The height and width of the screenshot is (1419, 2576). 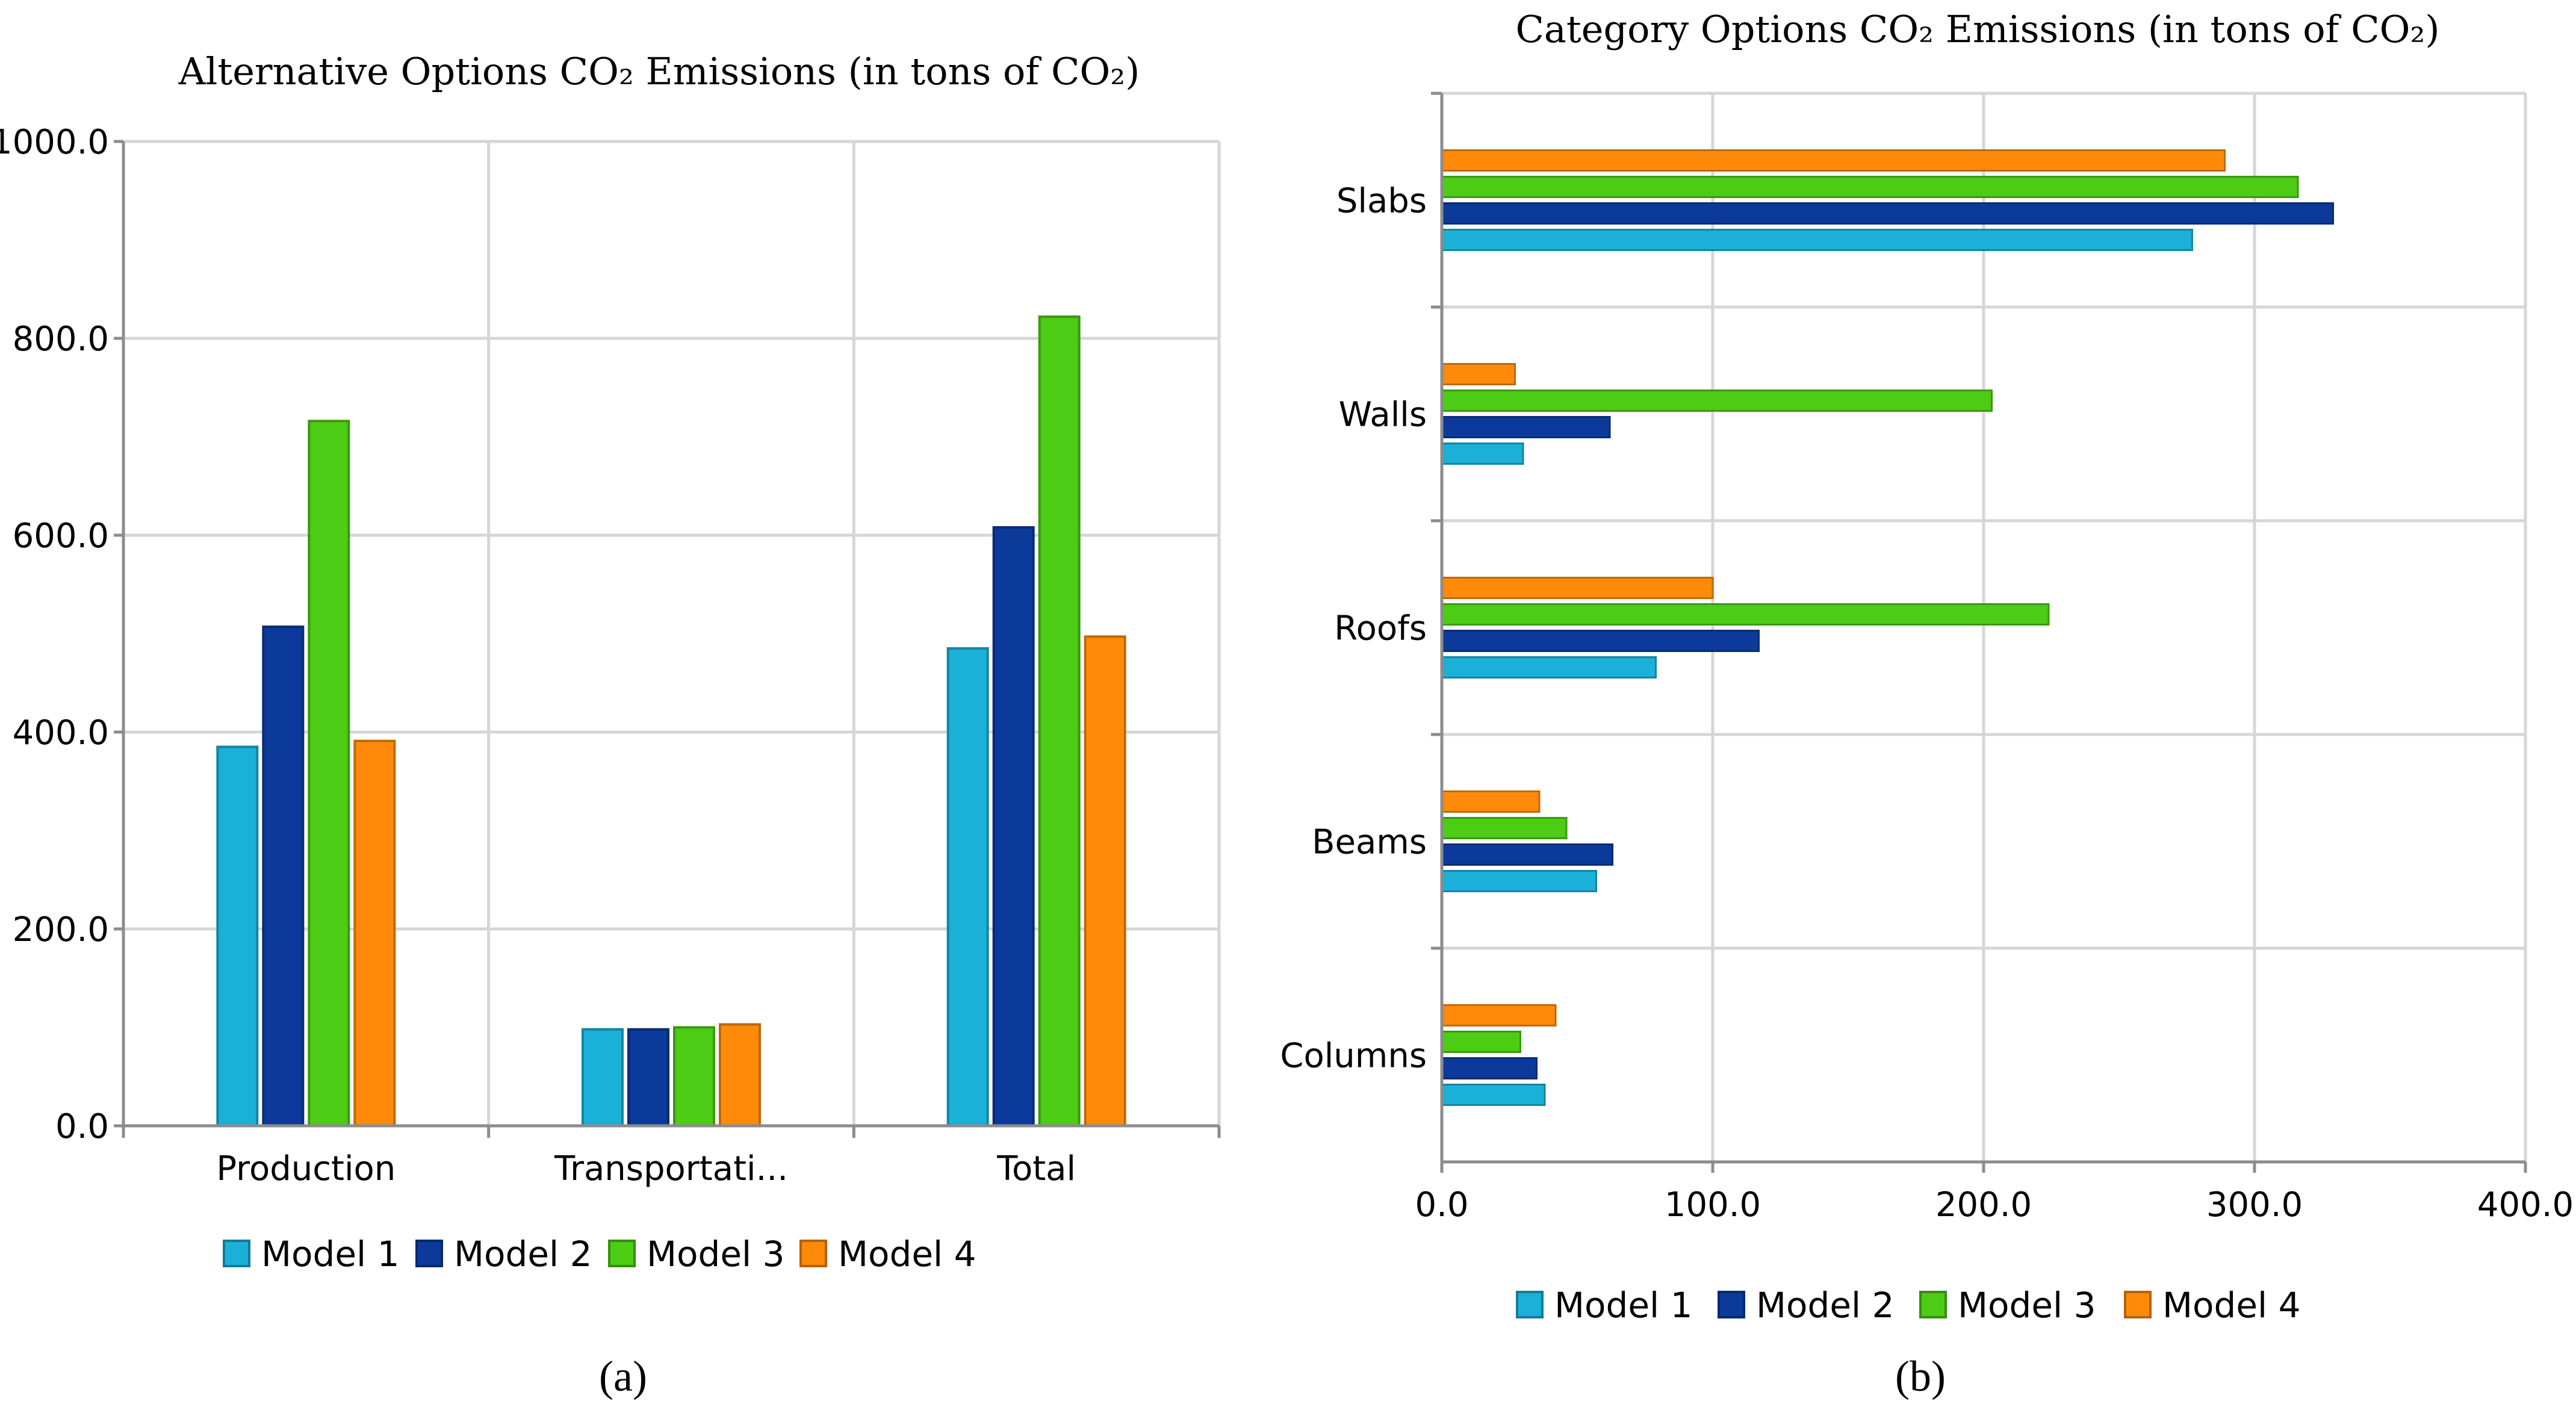 What do you see at coordinates (1731, 1304) in the screenshot?
I see `chart-b-legend-swatch-model2` at bounding box center [1731, 1304].